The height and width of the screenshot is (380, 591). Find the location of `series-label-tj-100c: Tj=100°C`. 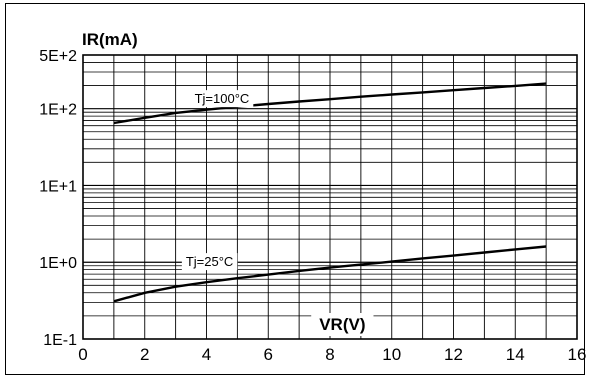

series-label-tj-100c: Tj=100°C is located at coordinates (222, 98).